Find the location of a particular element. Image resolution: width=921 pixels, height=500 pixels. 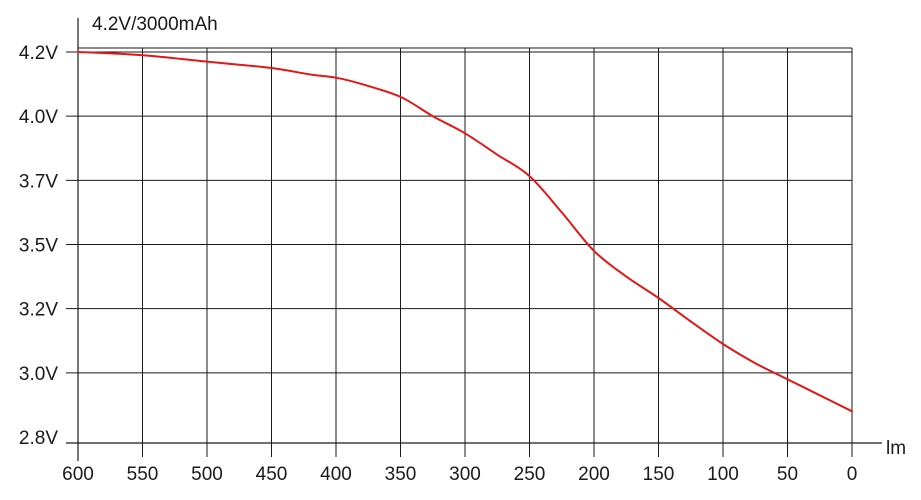

x-tick-label: 500 is located at coordinates (207, 474).